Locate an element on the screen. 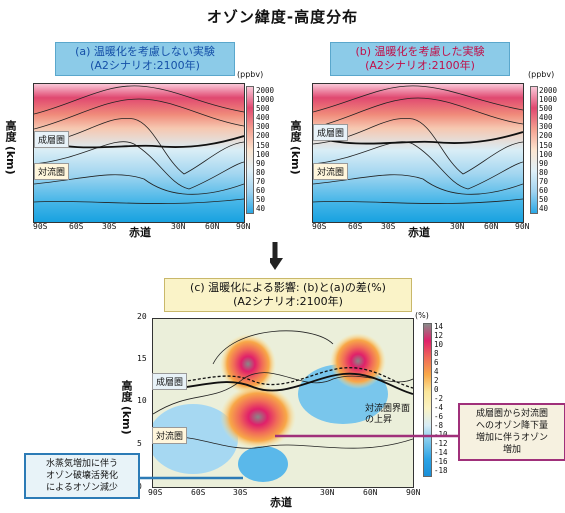 The height and width of the screenshot is (513, 565). panel-c-strat-label: 成層圏 is located at coordinates (170, 381).